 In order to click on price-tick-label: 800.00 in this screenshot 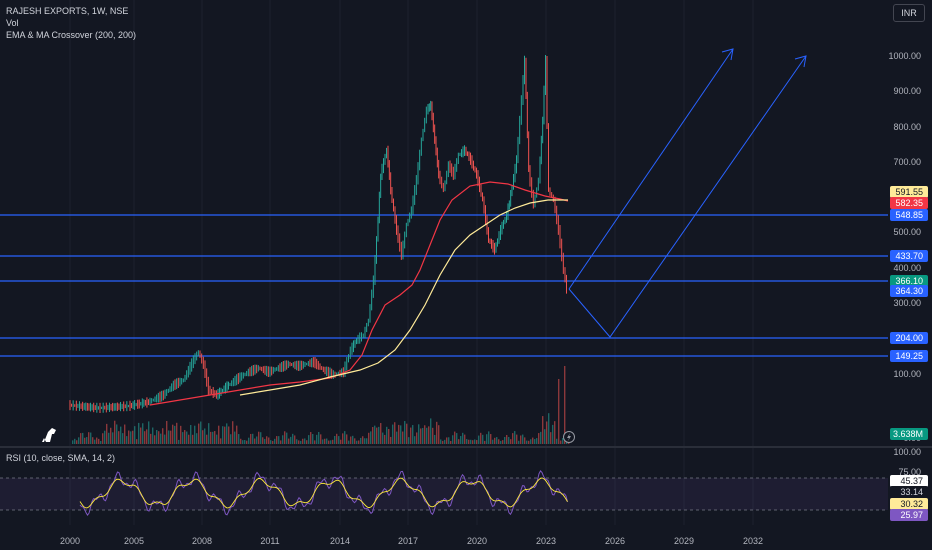, I will do `click(907, 127)`.